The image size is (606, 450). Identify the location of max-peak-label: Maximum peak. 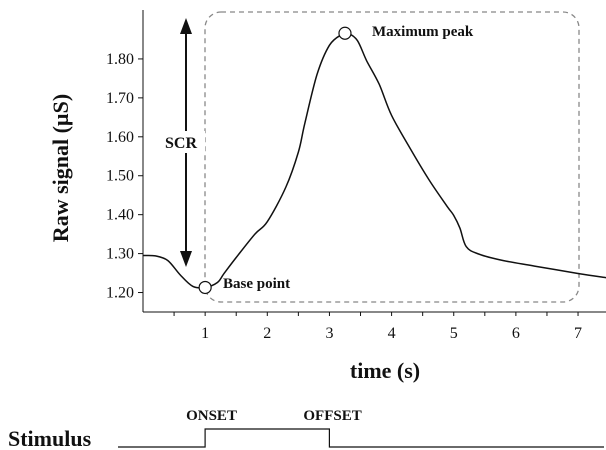
(423, 32).